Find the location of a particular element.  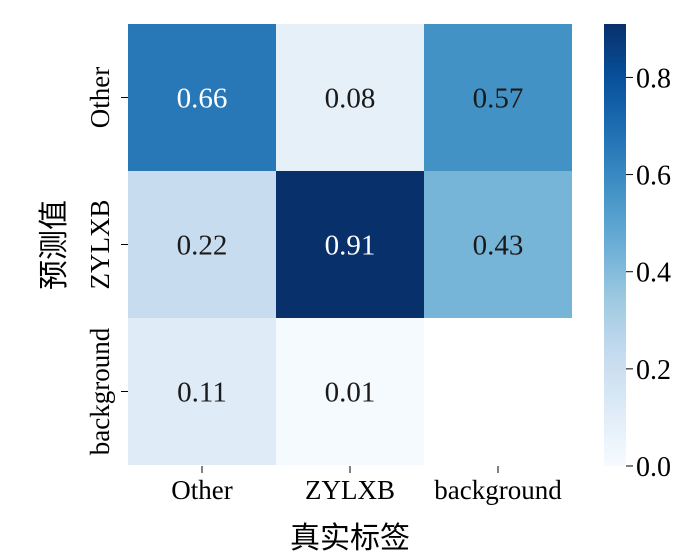

cell-value-label: 0.22 is located at coordinates (202, 246).